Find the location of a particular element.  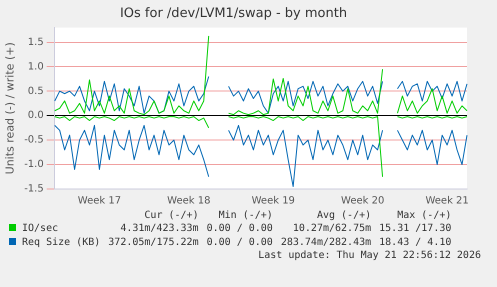

text: Max (-/+) is located at coordinates (424, 216).